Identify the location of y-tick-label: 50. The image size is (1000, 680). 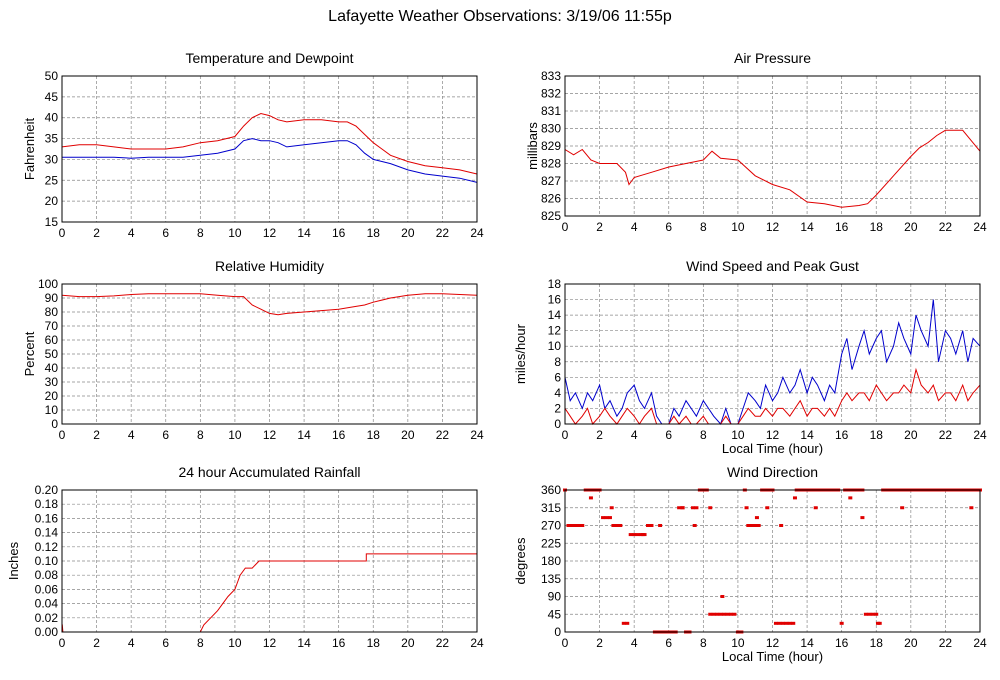
(52, 354).